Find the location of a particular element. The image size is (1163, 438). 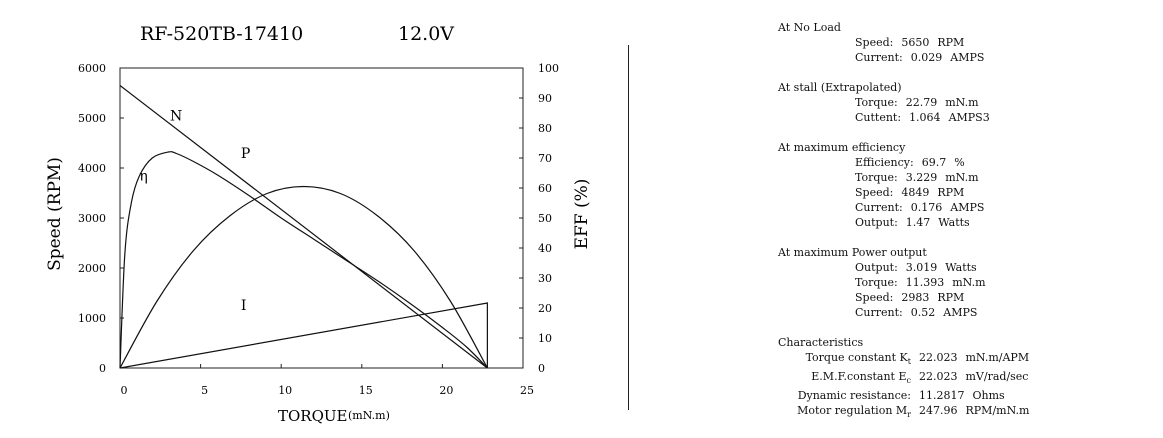

spec-heading: At maximum Power output is located at coordinates (852, 252).